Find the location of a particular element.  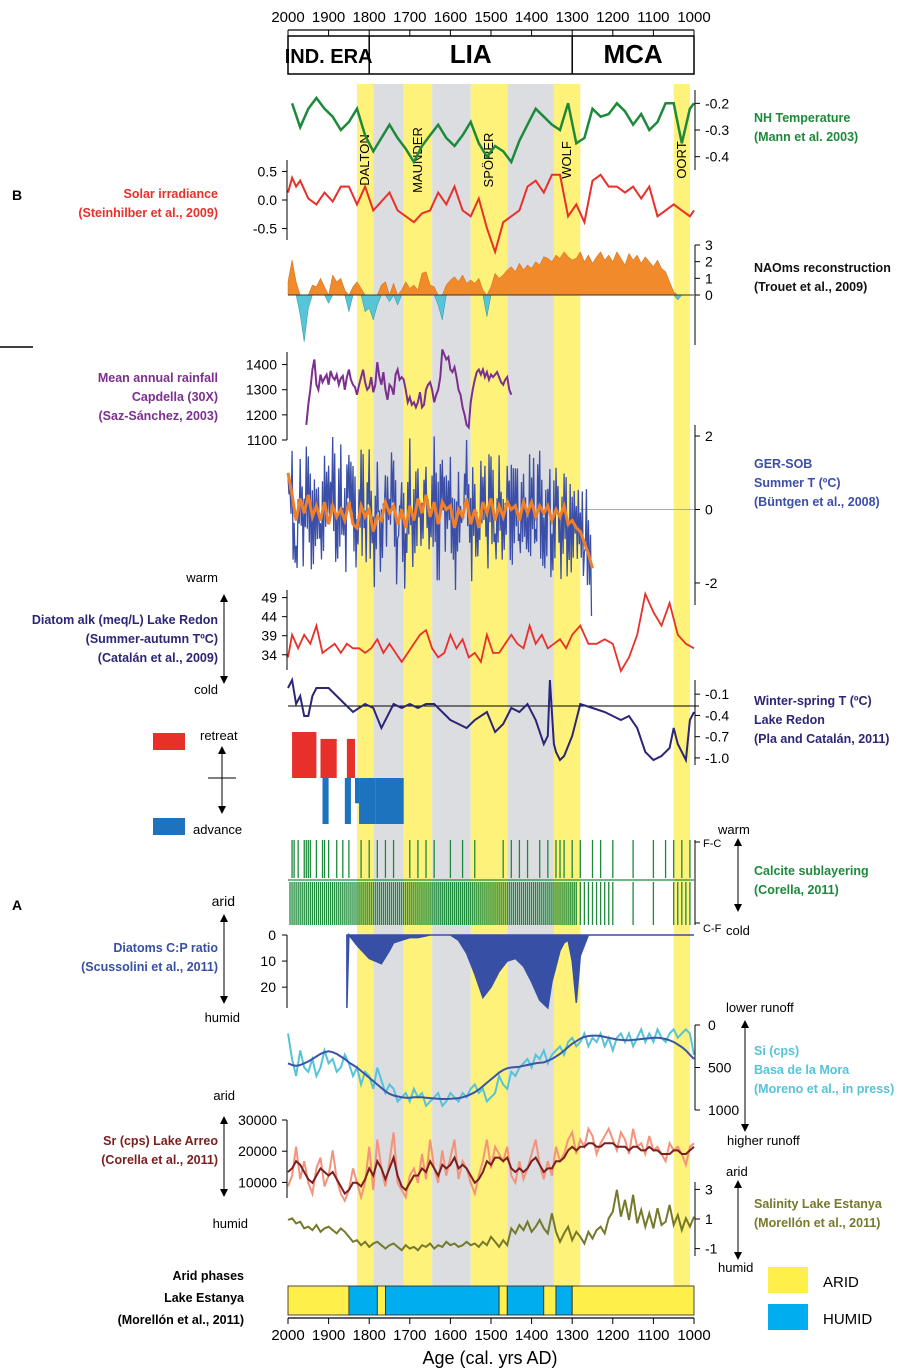

salinity-arrow-heads is located at coordinates (738, 1220).